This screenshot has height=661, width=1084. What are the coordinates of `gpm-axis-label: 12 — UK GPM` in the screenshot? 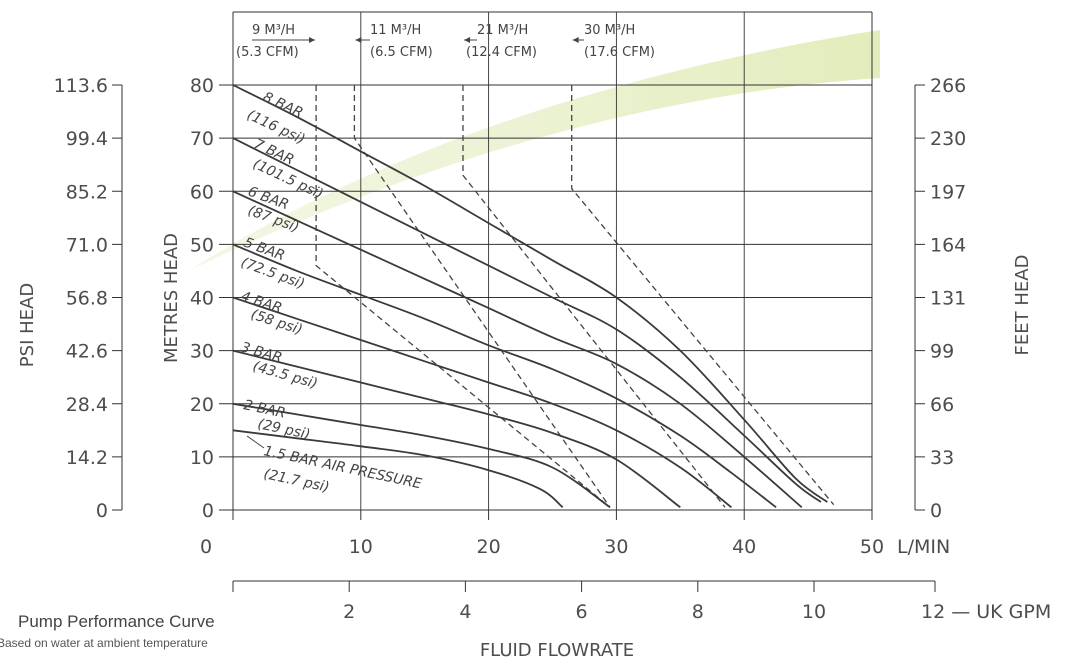 It's located at (986, 612).